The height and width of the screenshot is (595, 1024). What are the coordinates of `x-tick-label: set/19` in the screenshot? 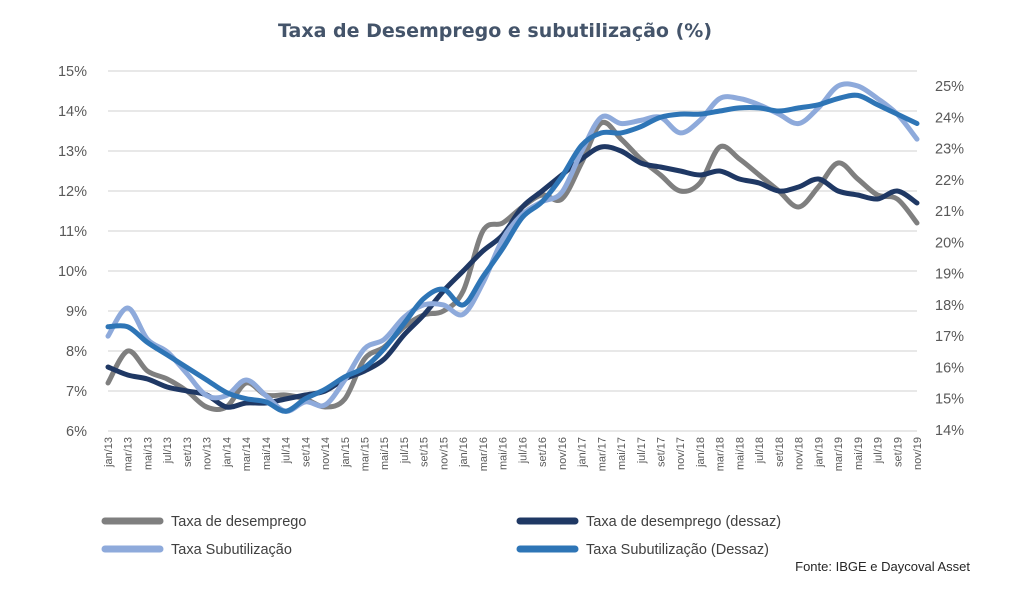 It's located at (898, 452).